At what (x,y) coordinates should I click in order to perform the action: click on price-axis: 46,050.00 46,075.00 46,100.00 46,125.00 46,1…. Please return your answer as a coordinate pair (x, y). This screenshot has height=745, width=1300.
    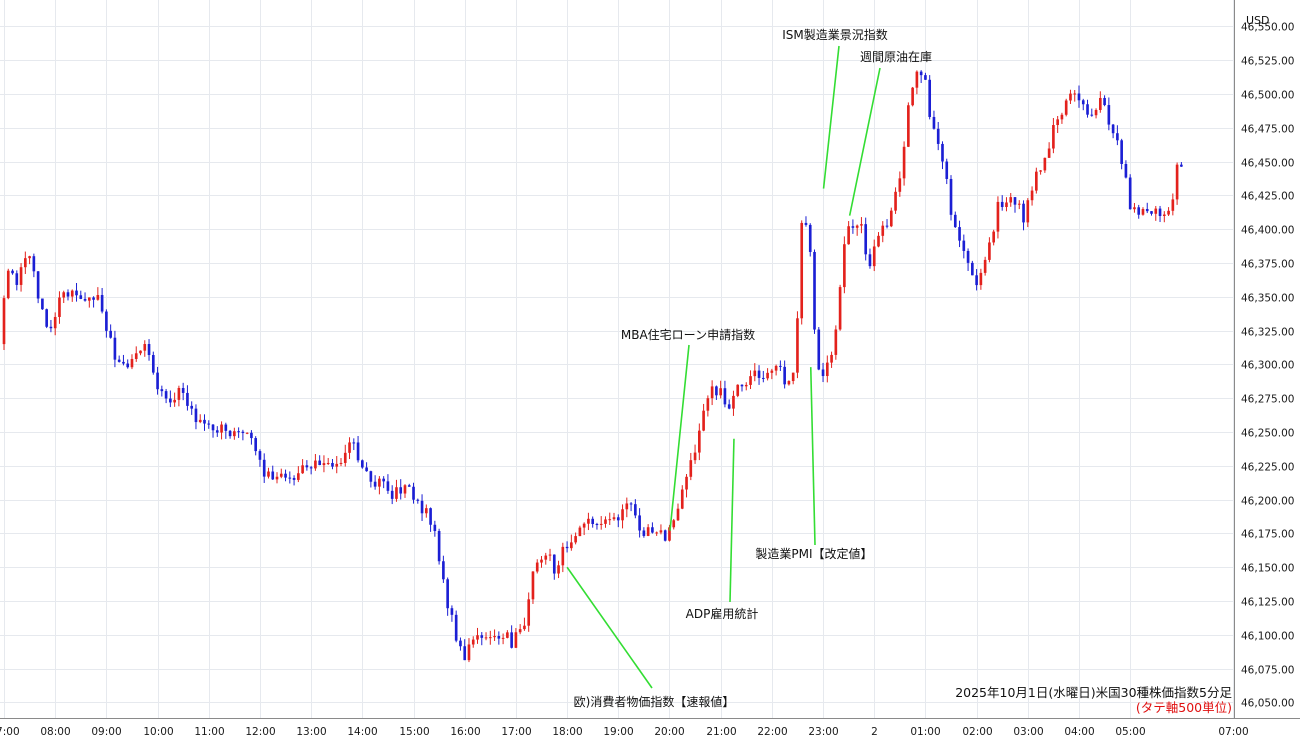
    Looking at the image, I should click on (1267, 366).